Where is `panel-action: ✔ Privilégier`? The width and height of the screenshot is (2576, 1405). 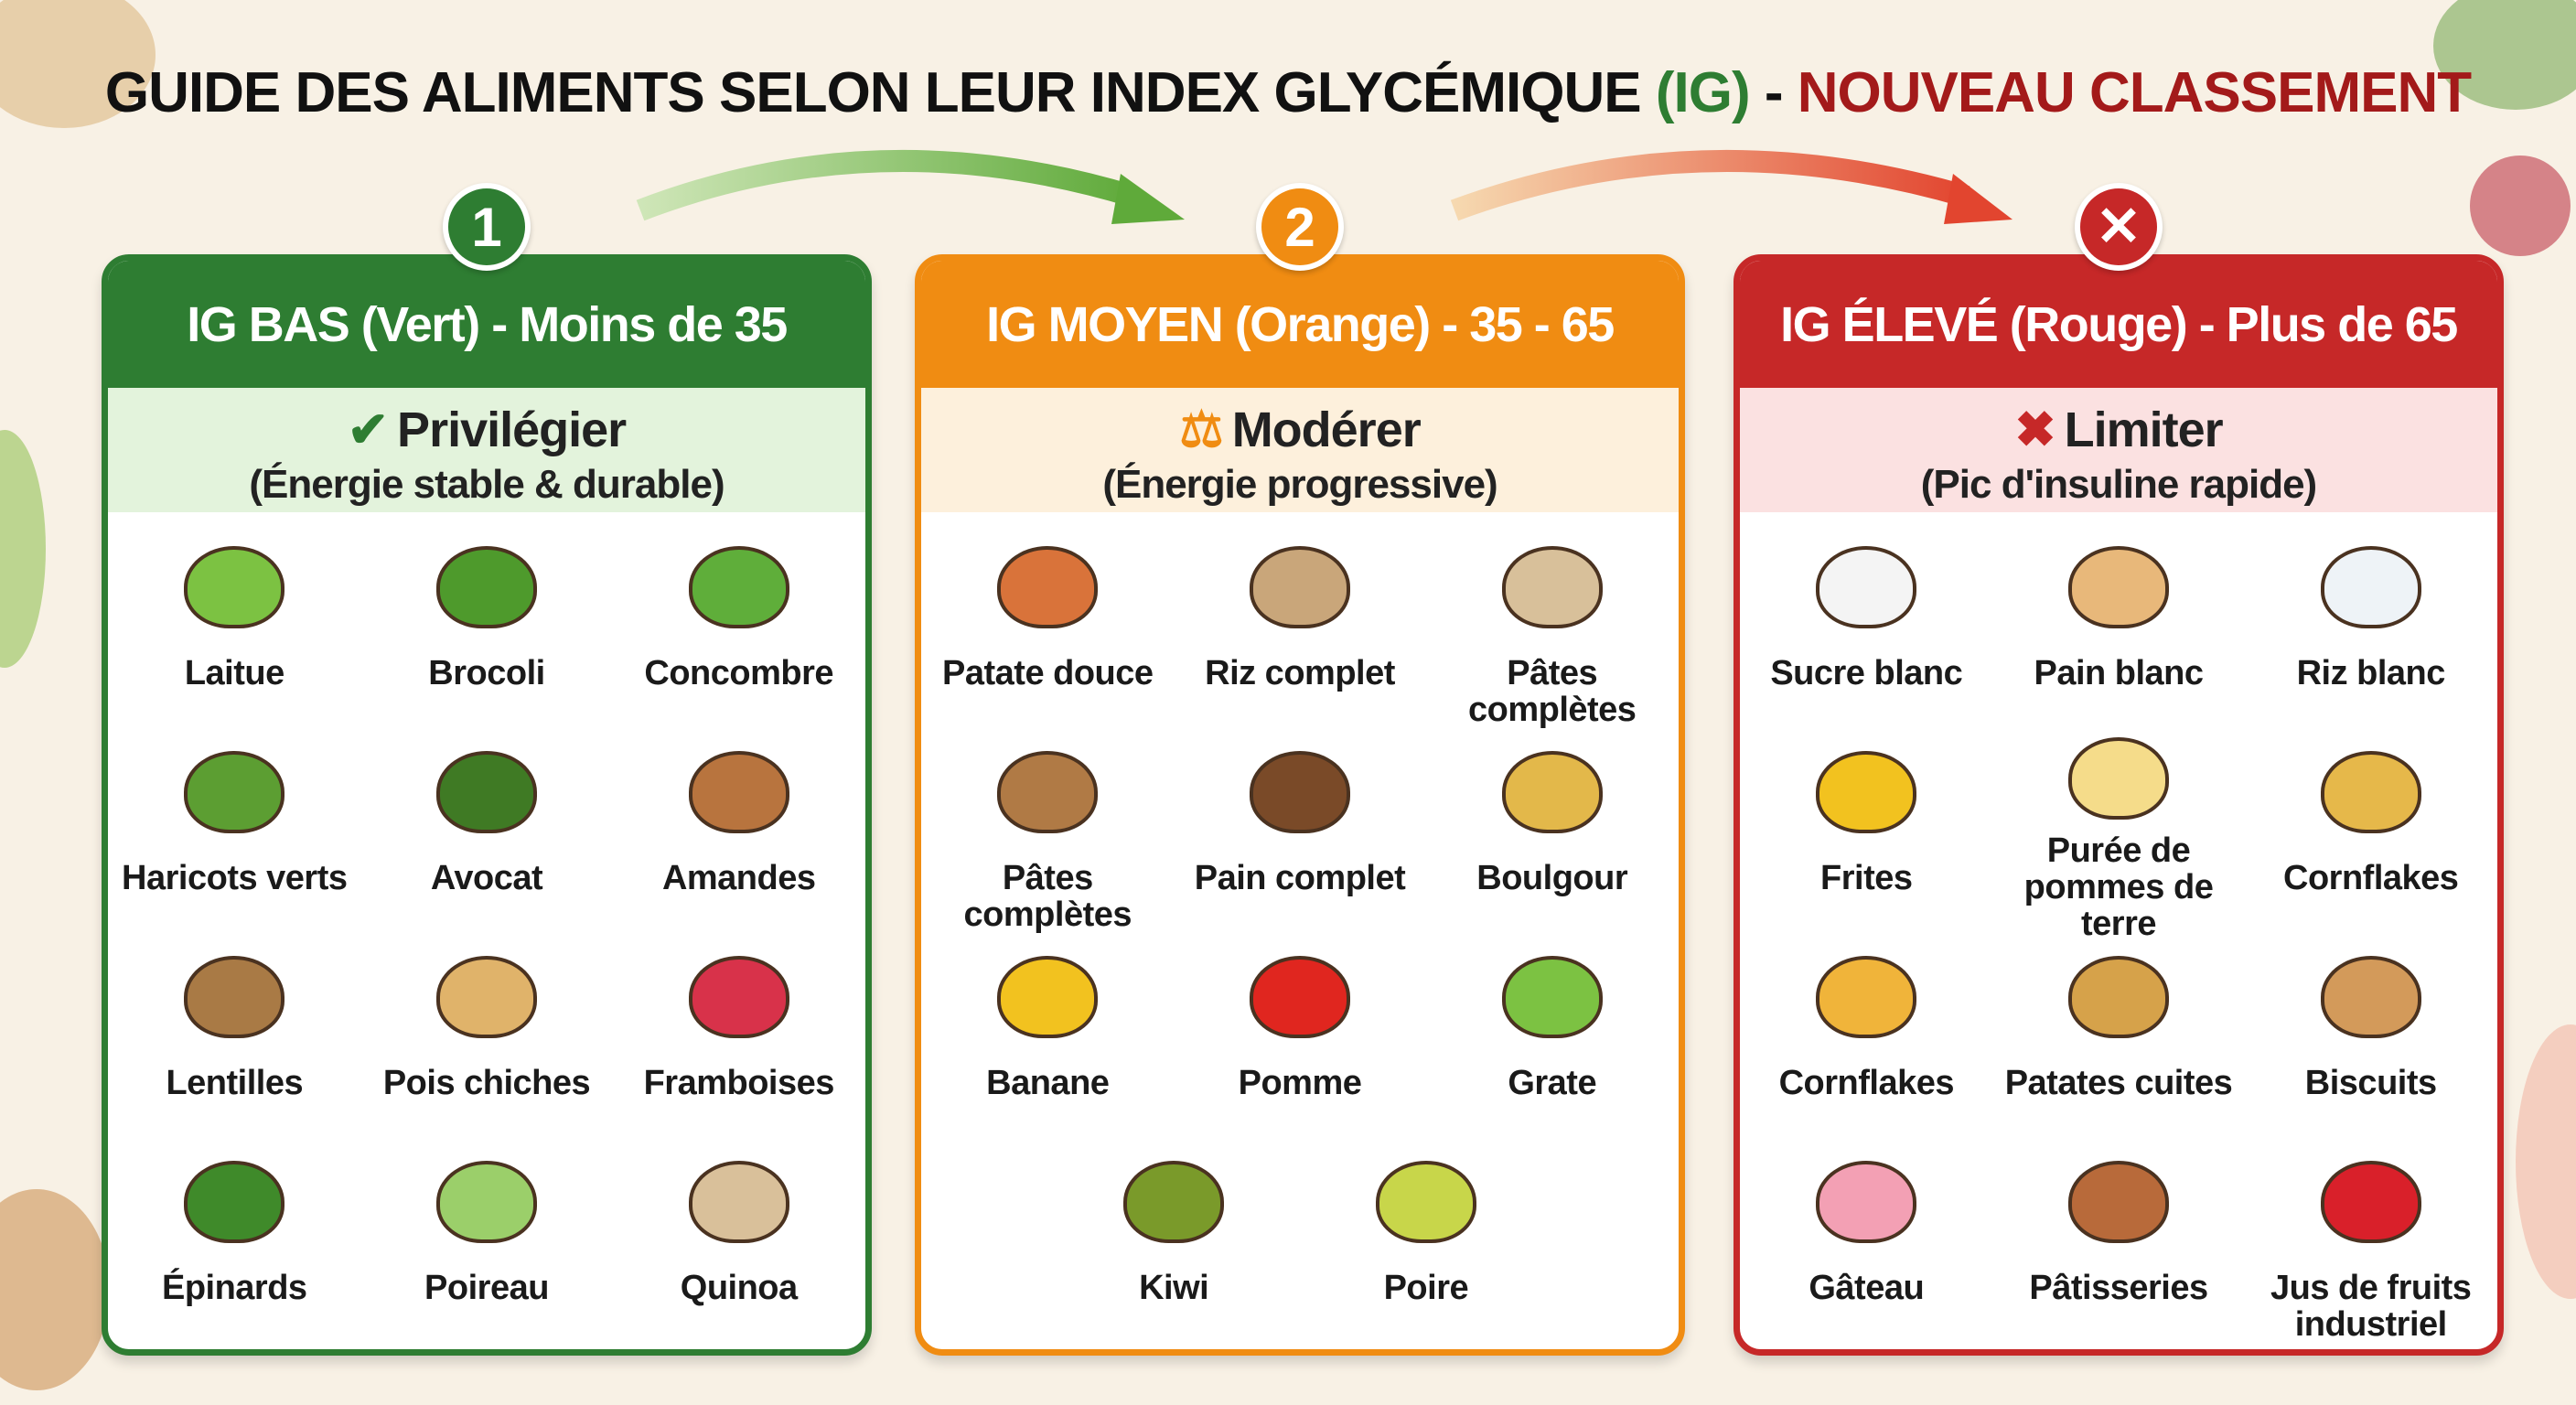
panel-action: ✔ Privilégier is located at coordinates (486, 429).